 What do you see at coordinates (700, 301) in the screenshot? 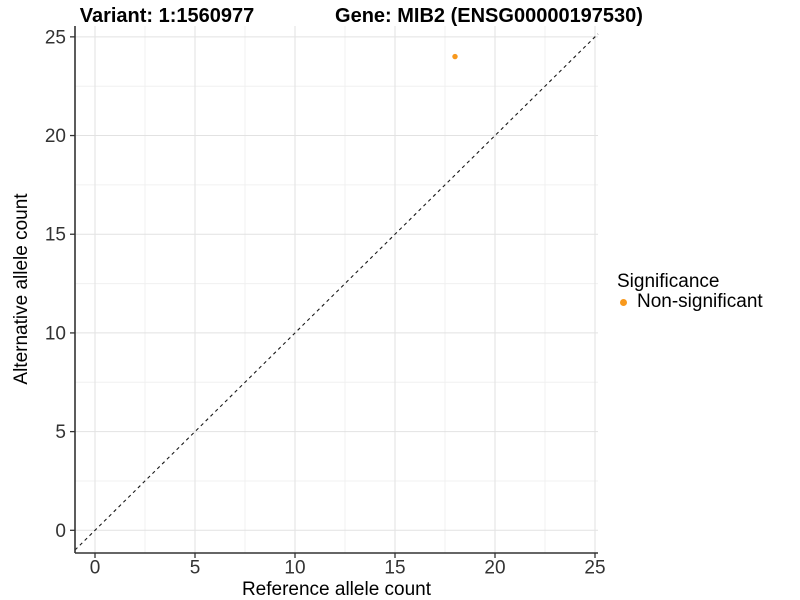
I see `legend-item-label: Non-significant` at bounding box center [700, 301].